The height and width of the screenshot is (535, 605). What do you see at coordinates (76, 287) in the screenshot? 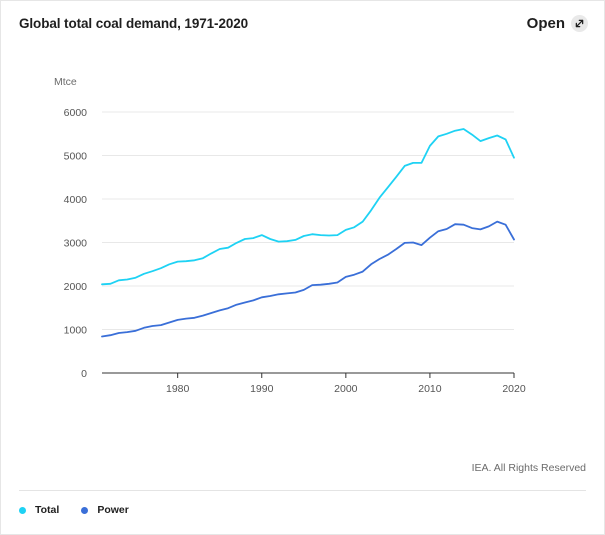
I see `y-tick-label-2000: 2000` at bounding box center [76, 287].